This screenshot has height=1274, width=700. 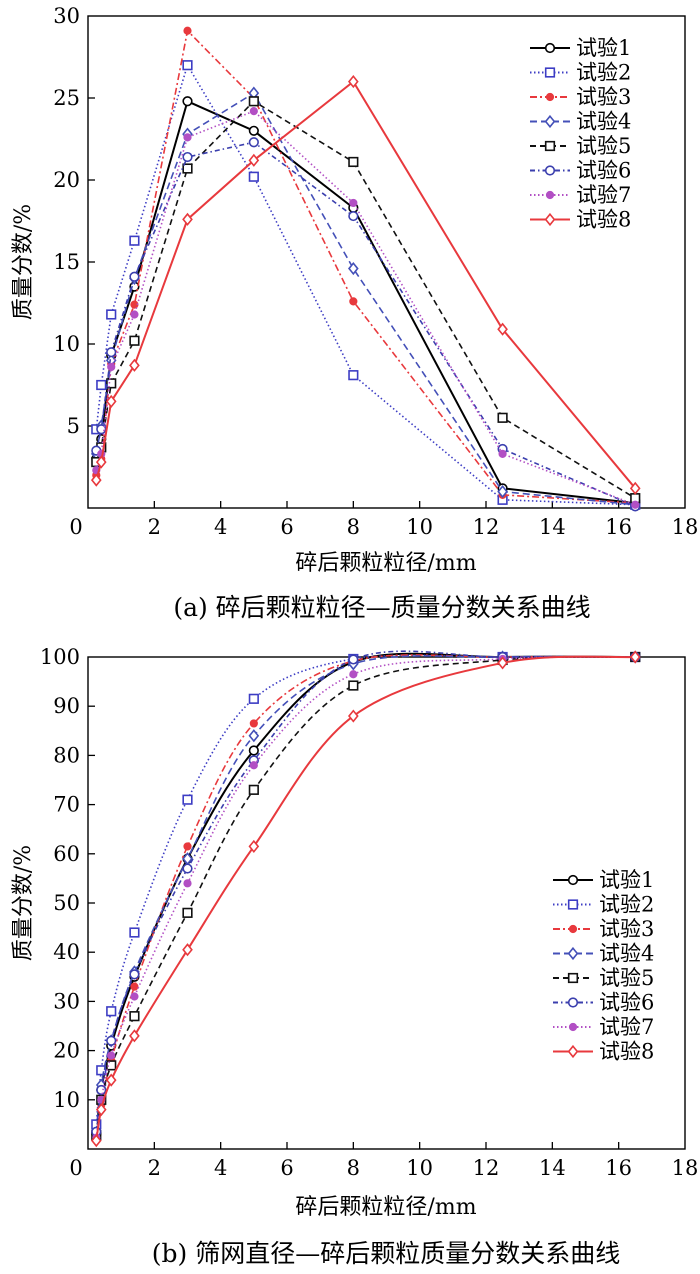 I want to click on chart-b-x-tick-label: 2, so click(x=154, y=1168).